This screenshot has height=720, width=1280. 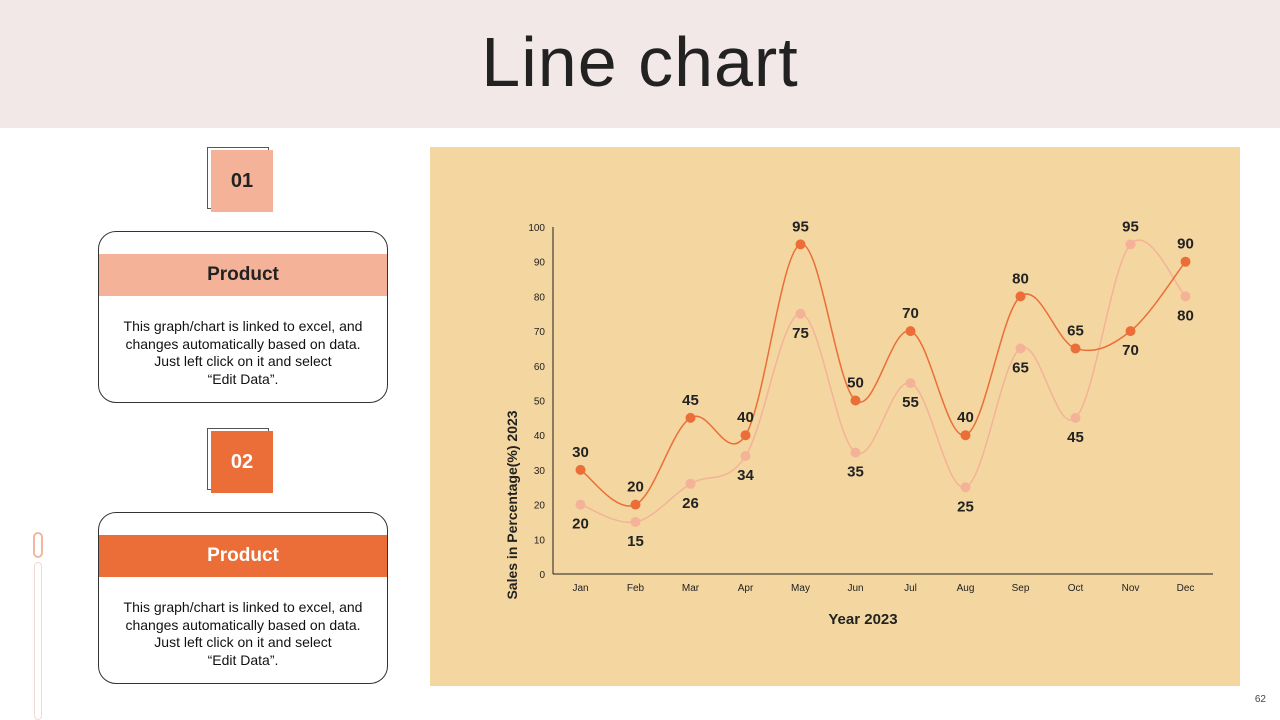 I want to click on data-label: 35, so click(x=855, y=472).